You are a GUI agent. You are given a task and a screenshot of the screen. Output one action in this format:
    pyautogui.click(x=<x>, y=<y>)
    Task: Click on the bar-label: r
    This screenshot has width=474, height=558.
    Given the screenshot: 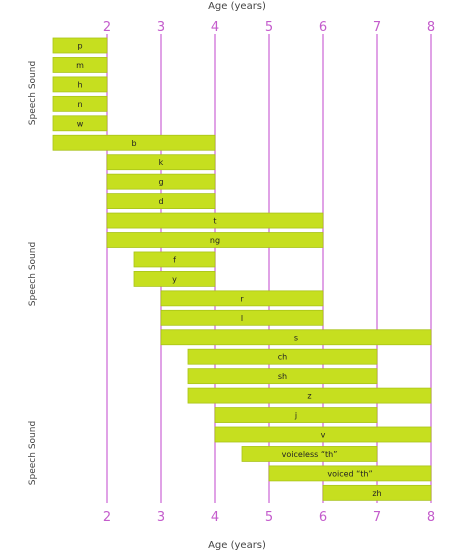 What is the action you would take?
    pyautogui.click(x=242, y=298)
    